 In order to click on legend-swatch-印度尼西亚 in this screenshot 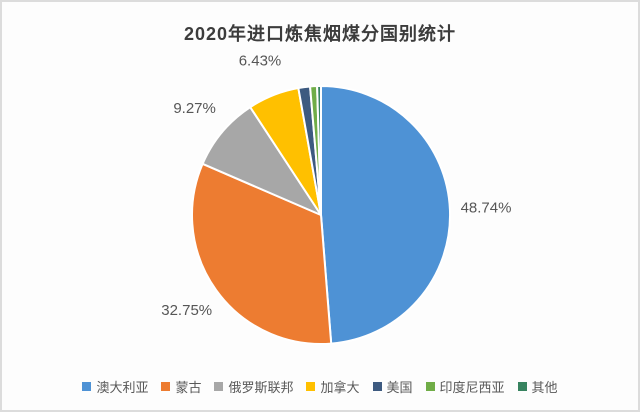, I will do `click(430, 386)`.